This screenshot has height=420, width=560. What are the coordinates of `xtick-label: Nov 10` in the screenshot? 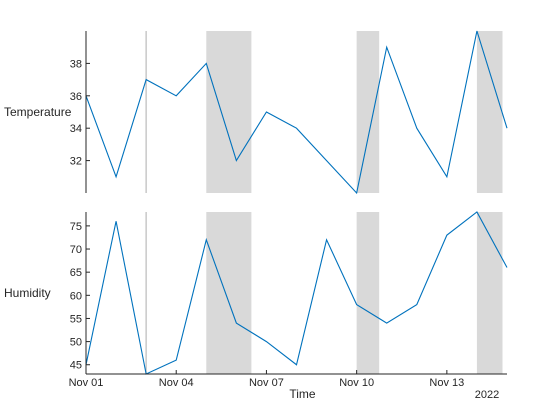 It's located at (356, 383).